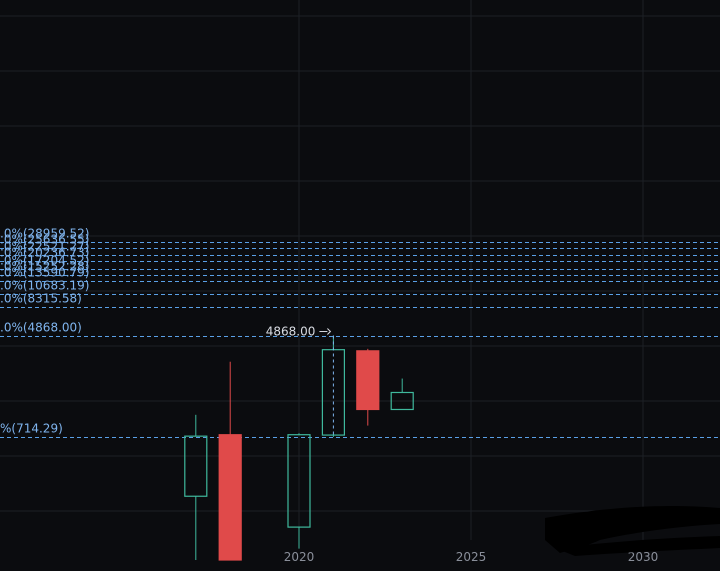 This screenshot has height=571, width=720. I want to click on candle-2023, so click(402, 394).